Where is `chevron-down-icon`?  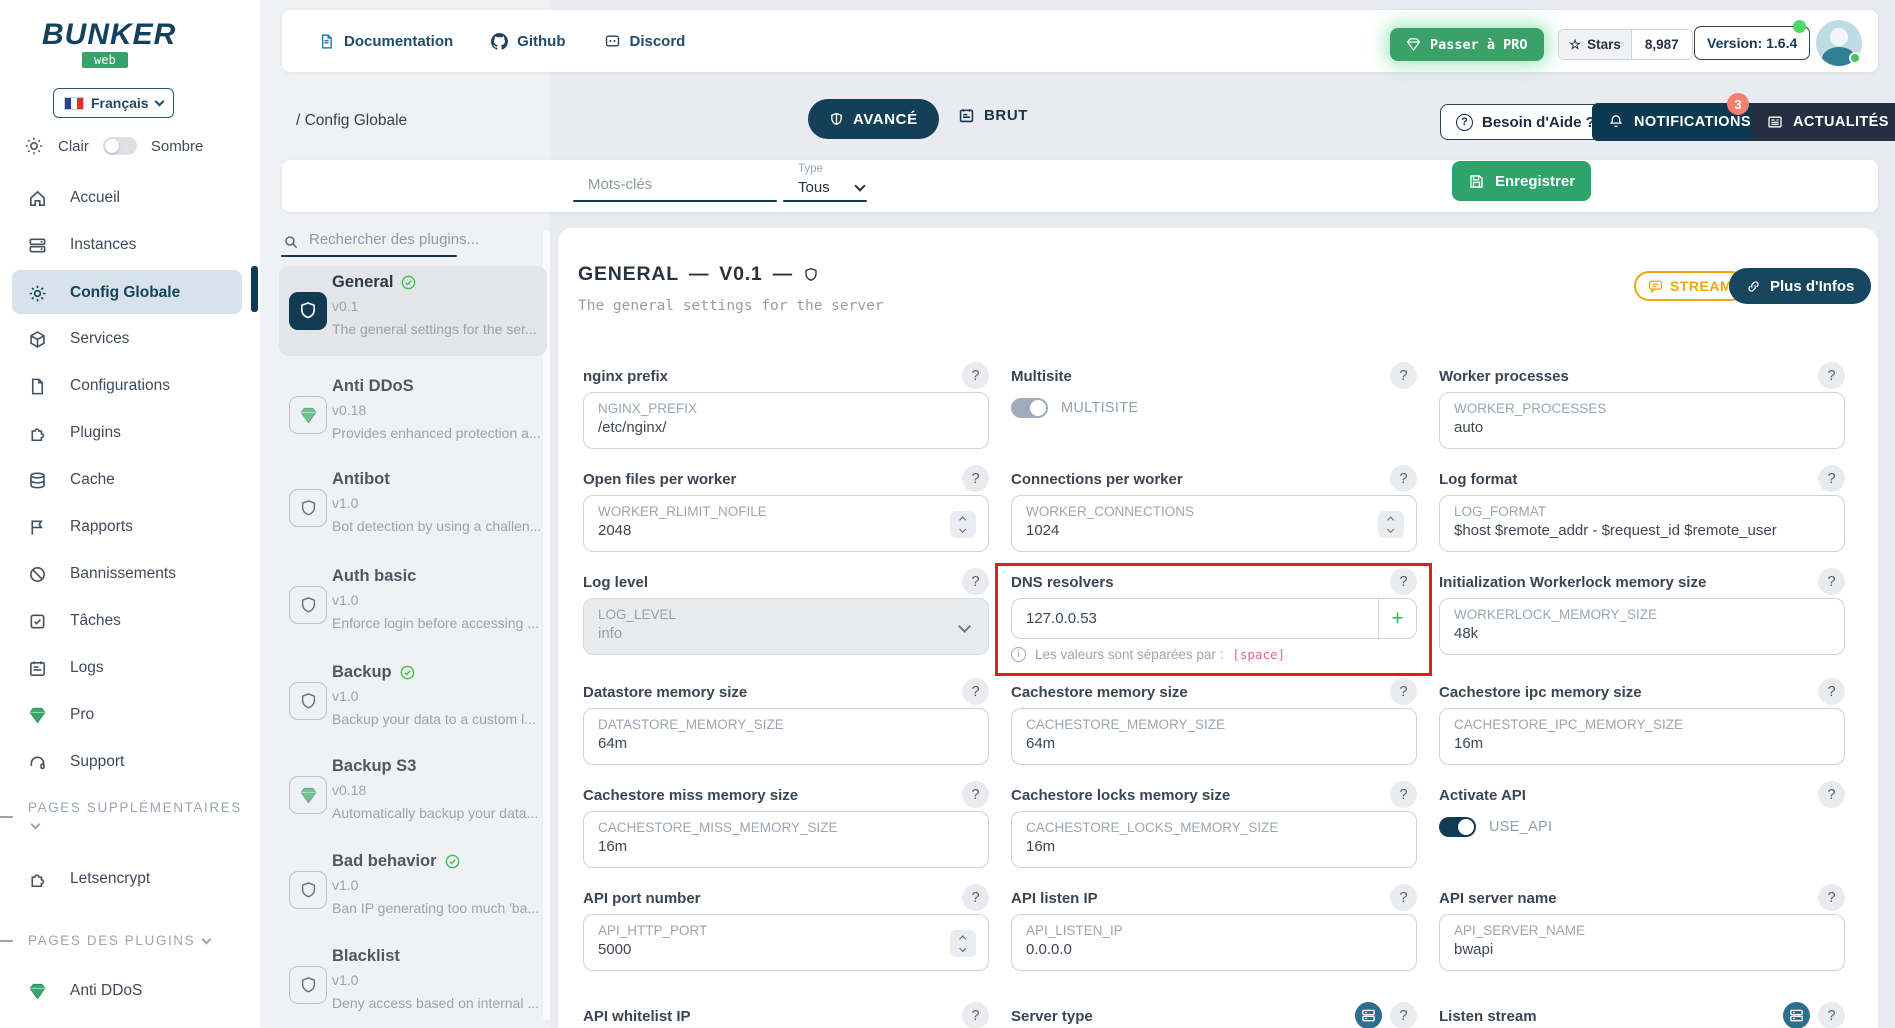 chevron-down-icon is located at coordinates (35, 824).